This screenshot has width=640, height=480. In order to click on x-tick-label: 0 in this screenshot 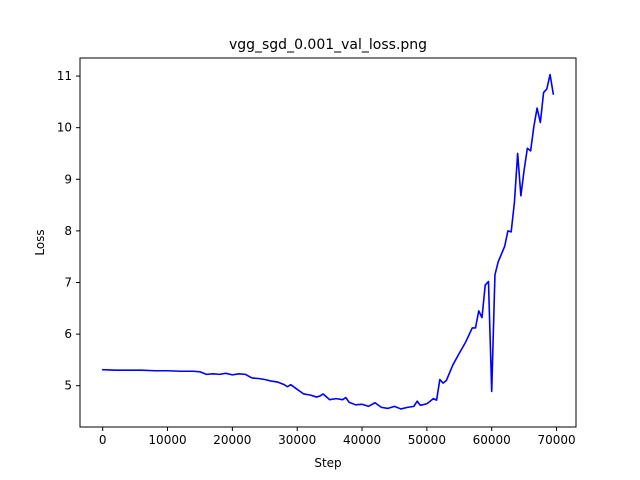, I will do `click(103, 440)`.